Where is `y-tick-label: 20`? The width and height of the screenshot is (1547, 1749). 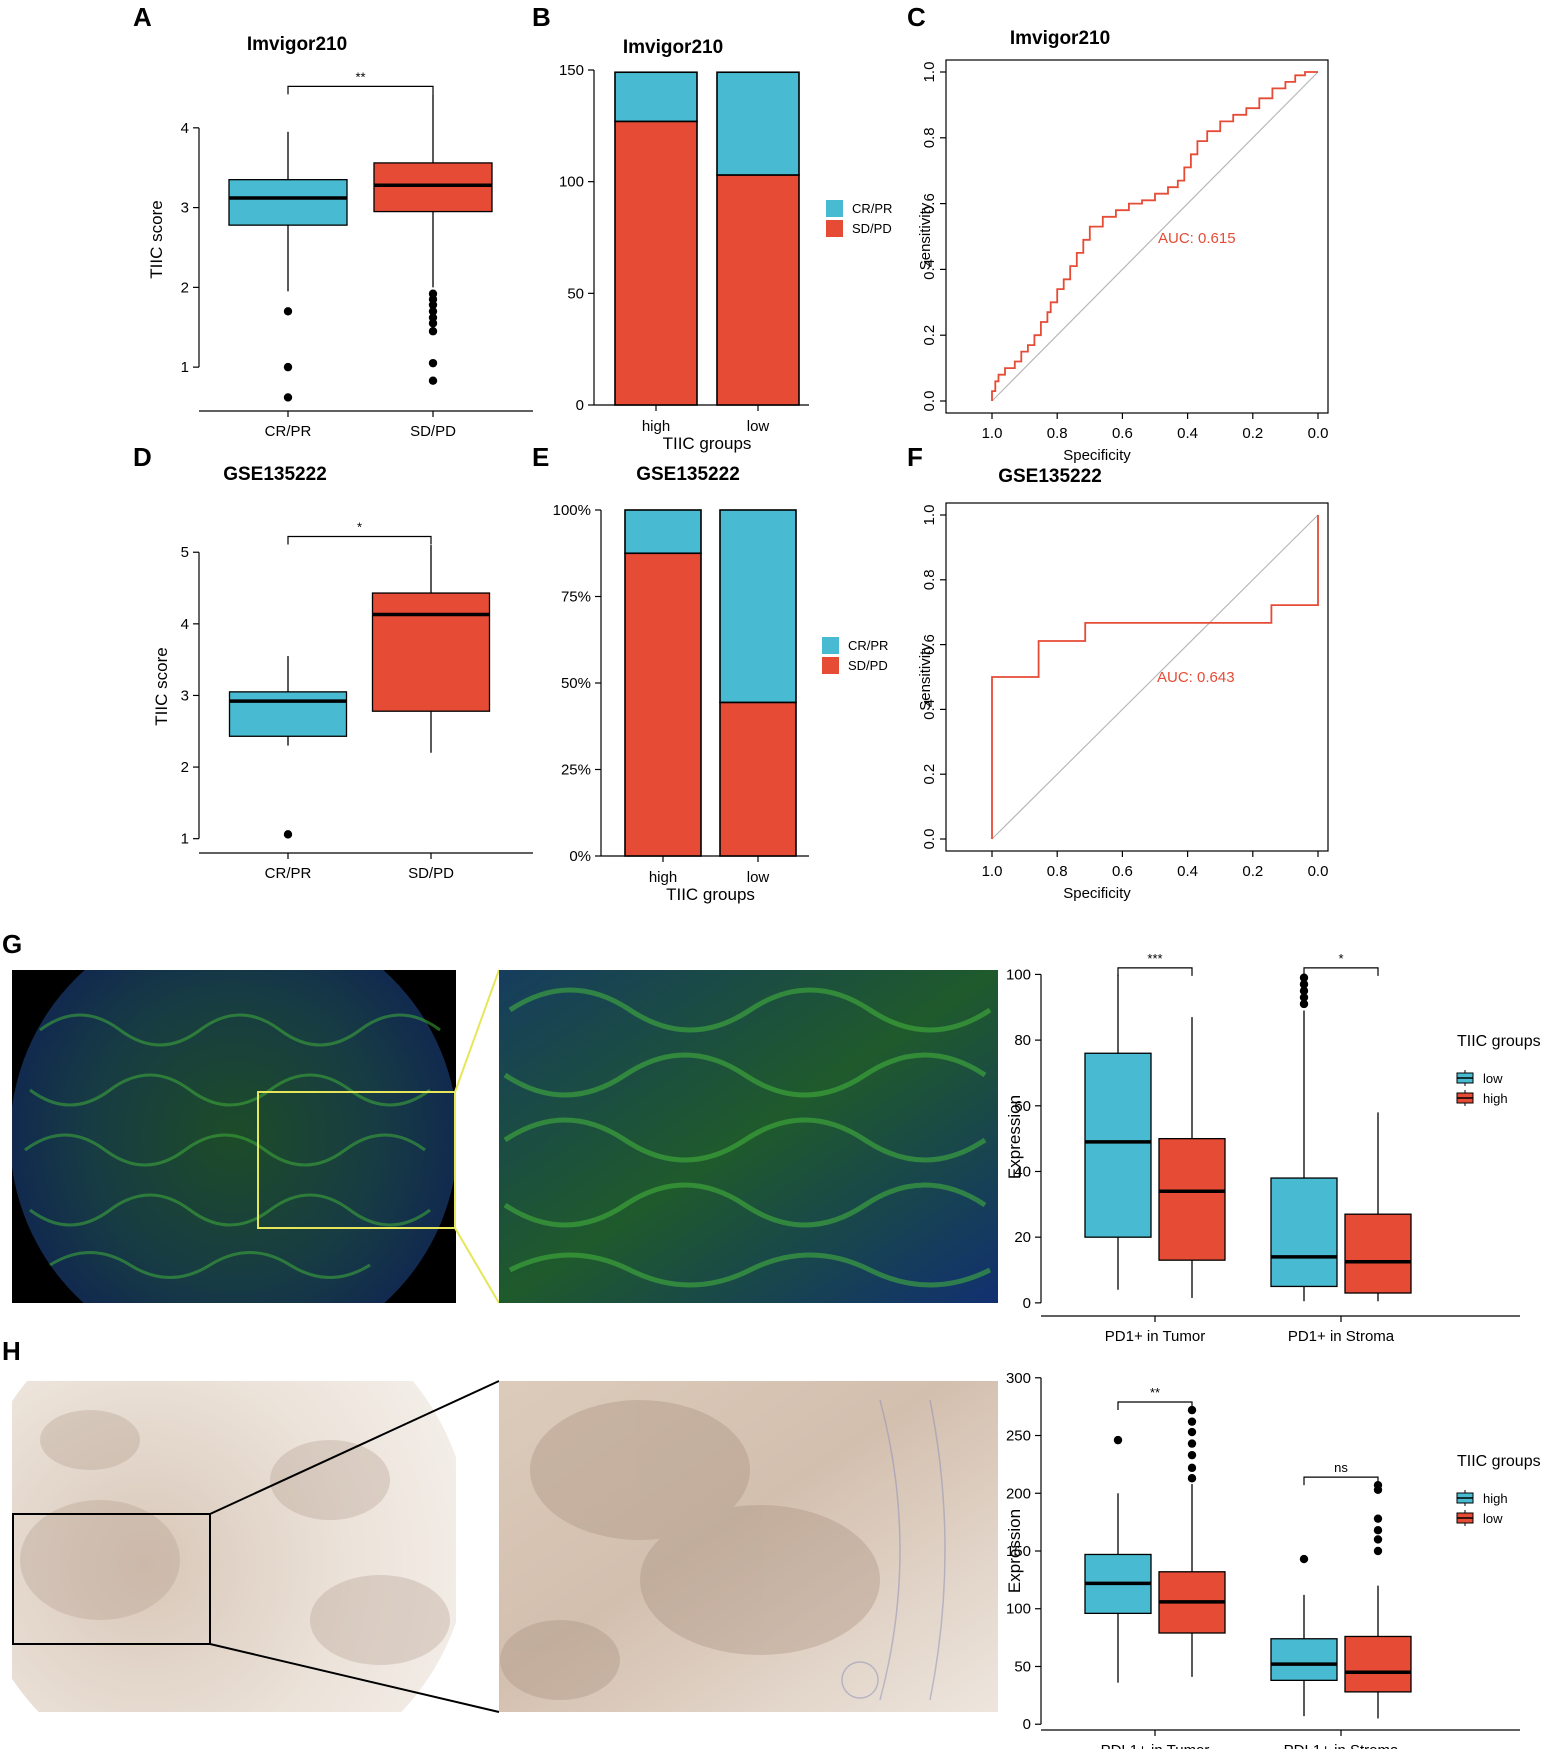
y-tick-label: 20 is located at coordinates (1022, 1237).